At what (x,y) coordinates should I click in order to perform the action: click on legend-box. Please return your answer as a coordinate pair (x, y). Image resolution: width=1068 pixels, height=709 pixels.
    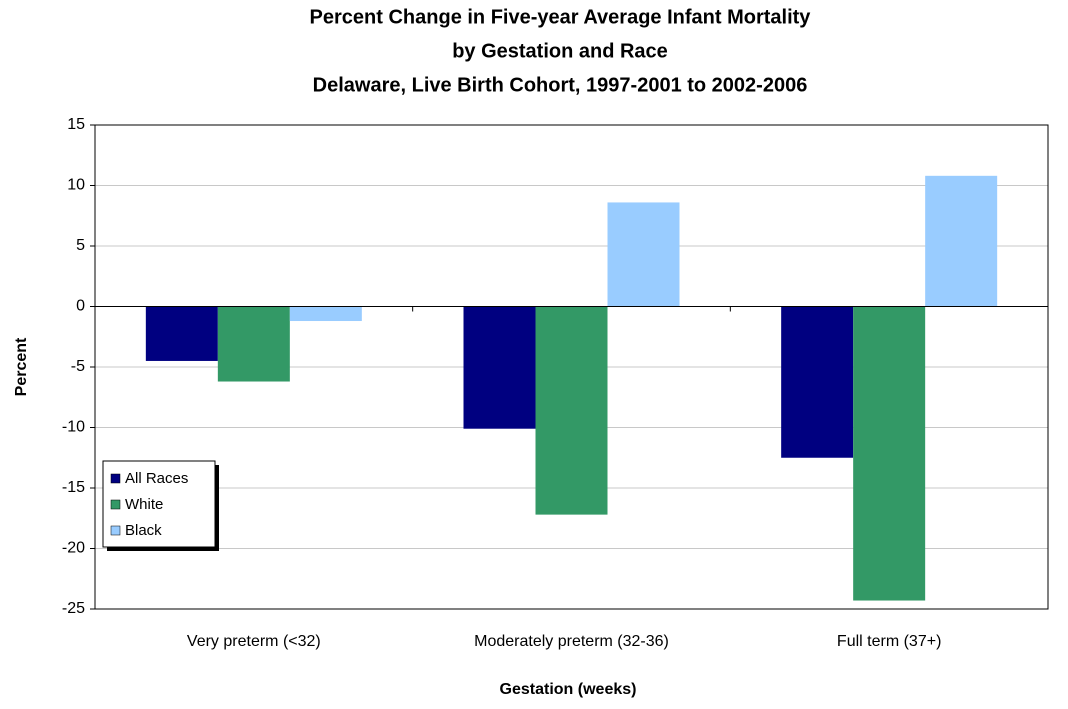
    Looking at the image, I should click on (159, 504).